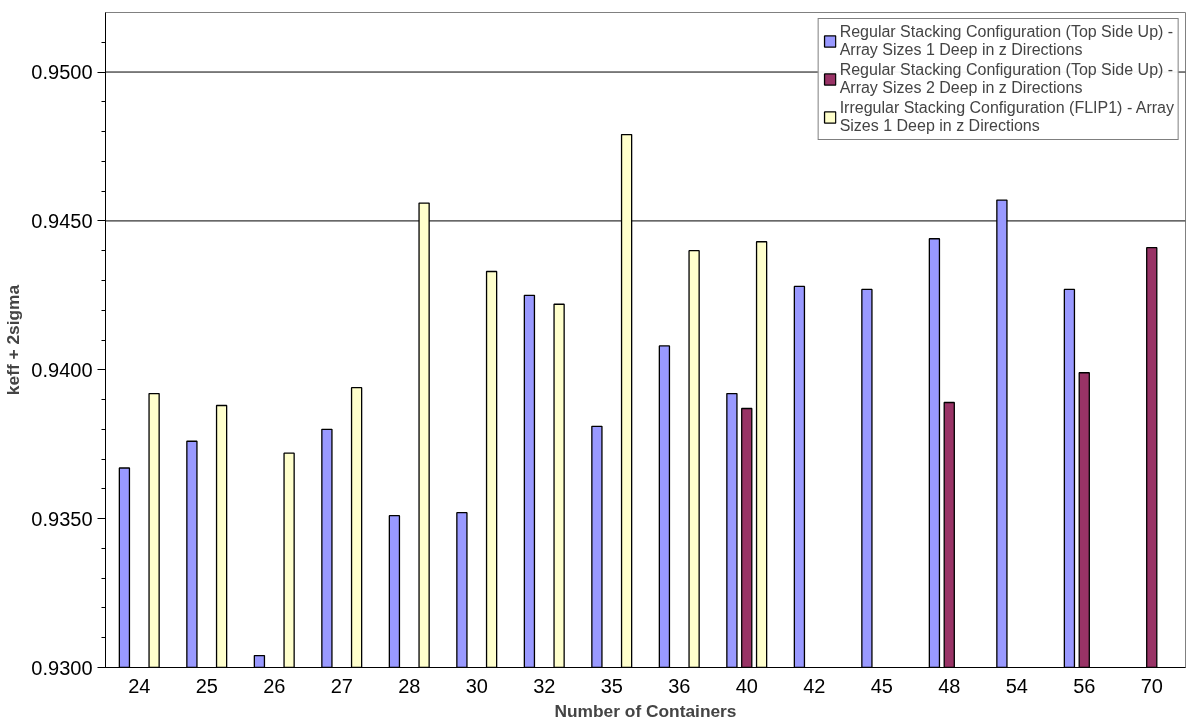 Image resolution: width=1200 pixels, height=723 pixels. What do you see at coordinates (881, 685) in the screenshot?
I see `x-tick-label: 45` at bounding box center [881, 685].